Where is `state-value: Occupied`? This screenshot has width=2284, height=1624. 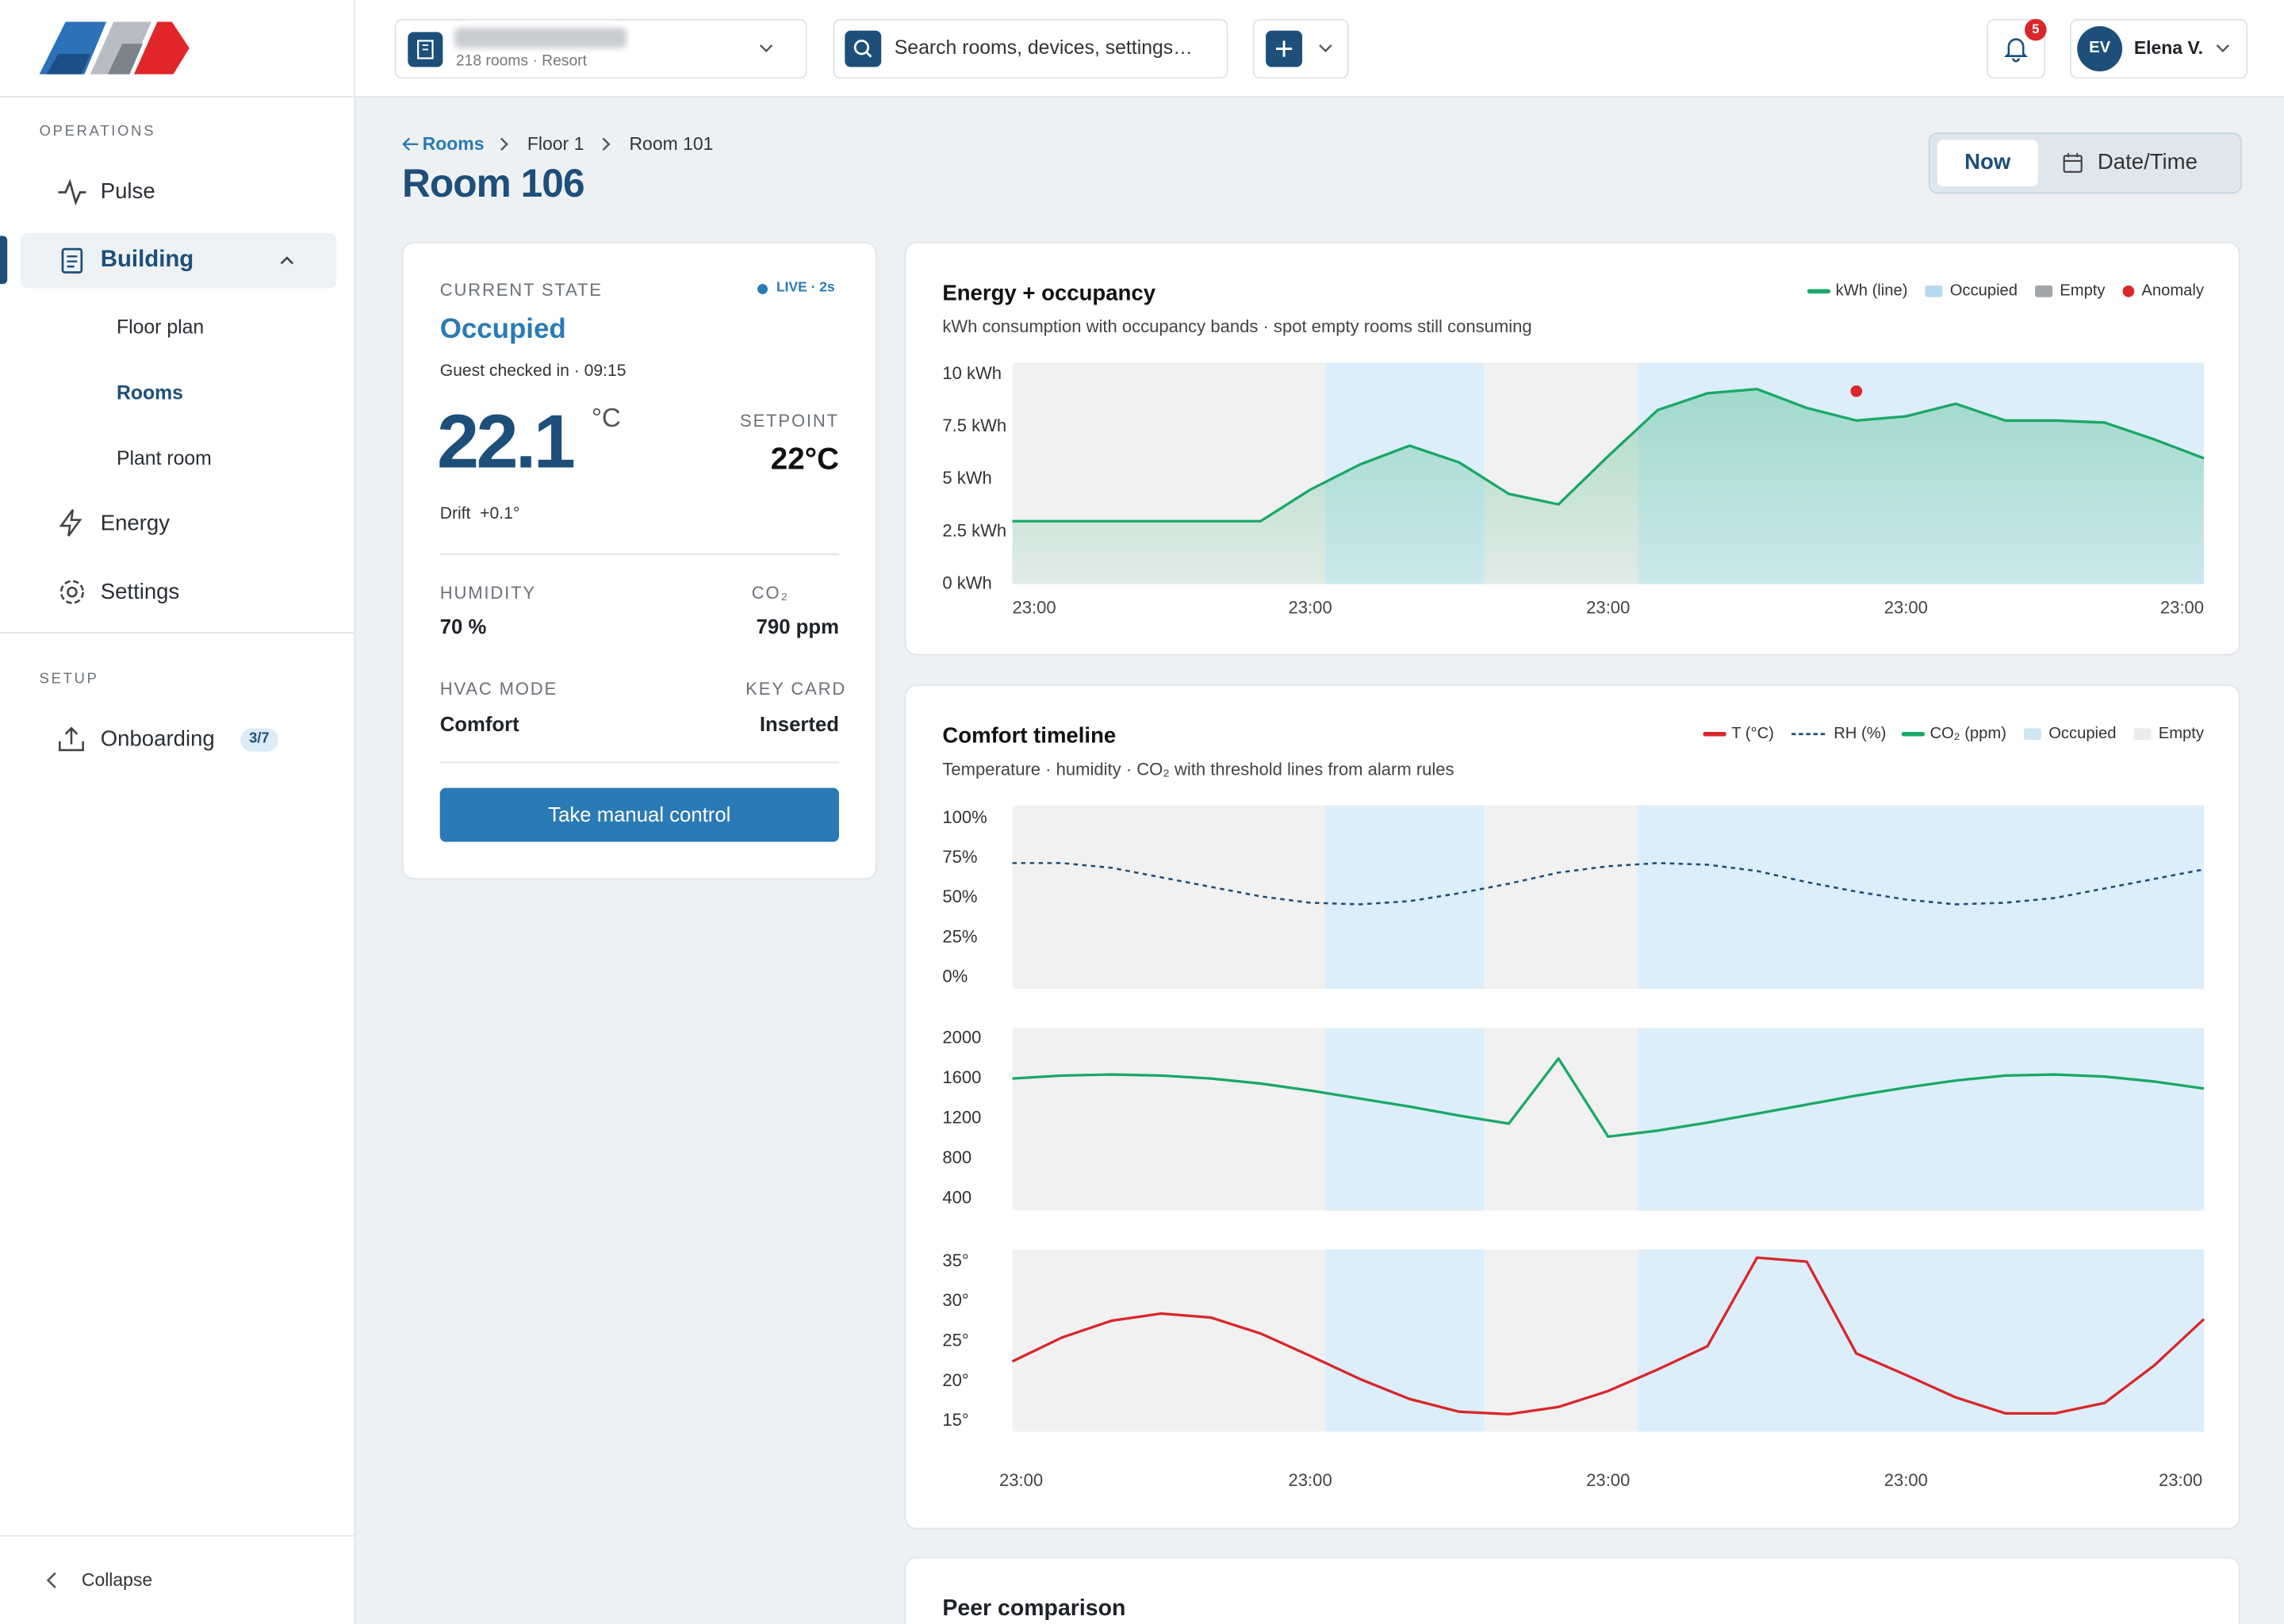
state-value: Occupied is located at coordinates (502, 330).